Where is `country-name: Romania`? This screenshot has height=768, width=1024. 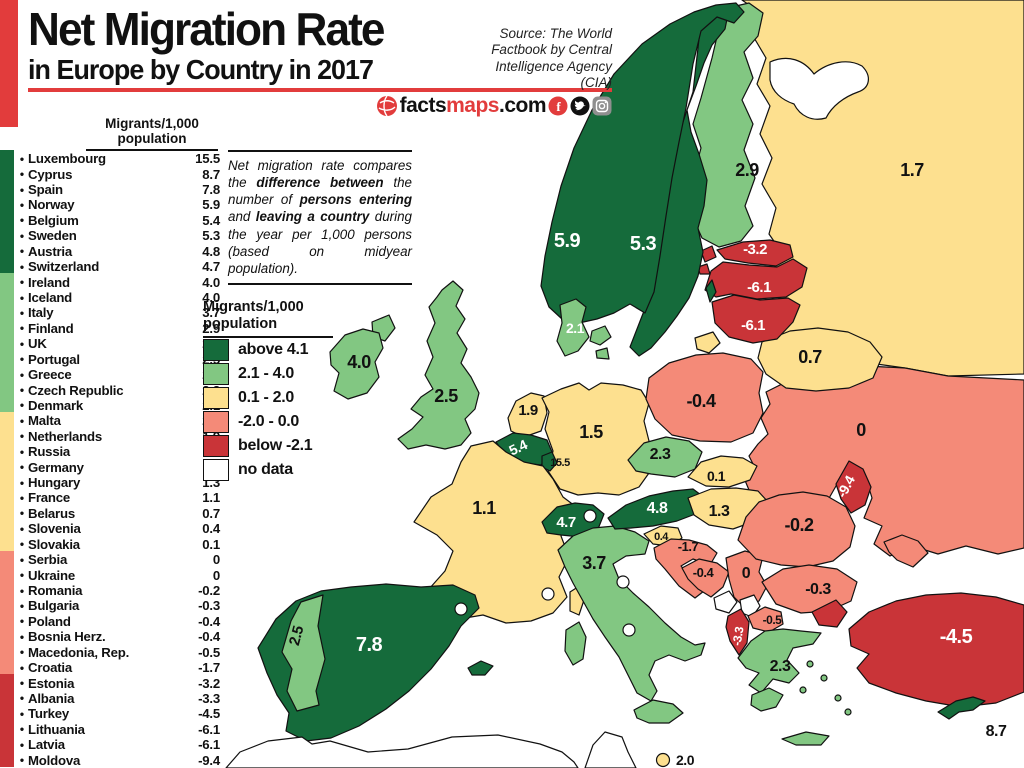 country-name: Romania is located at coordinates (55, 591).